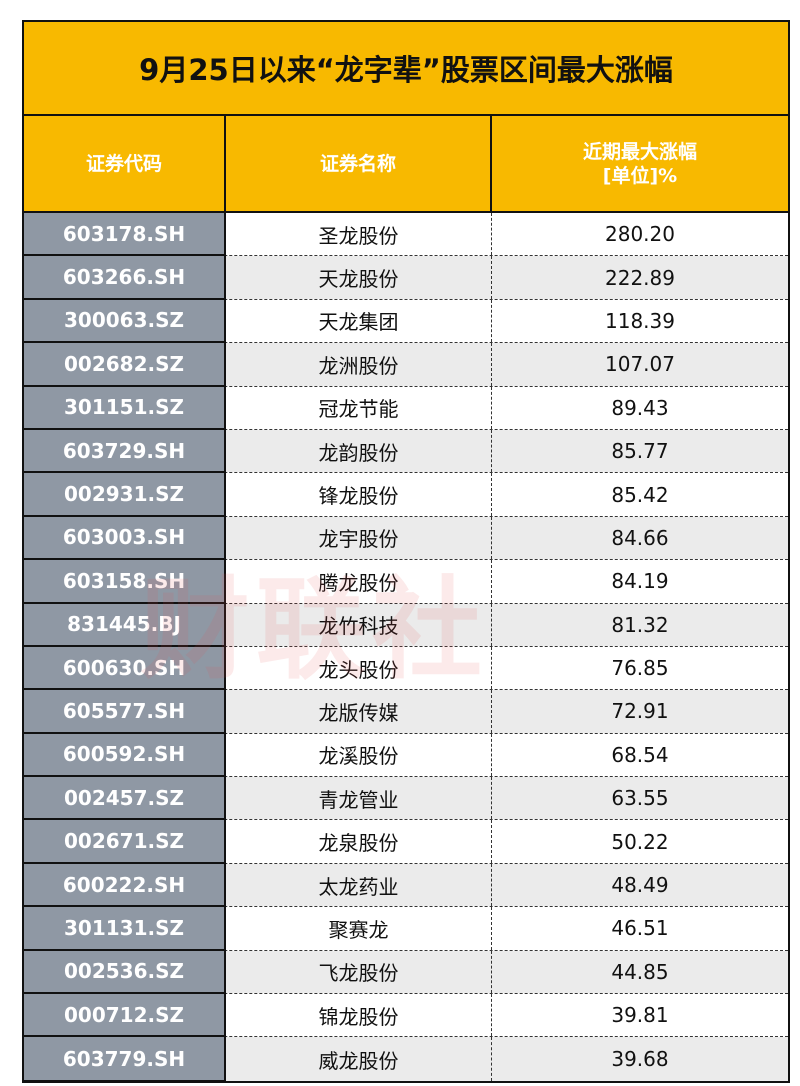  What do you see at coordinates (640, 755) in the screenshot?
I see `gain-cell: 68.54` at bounding box center [640, 755].